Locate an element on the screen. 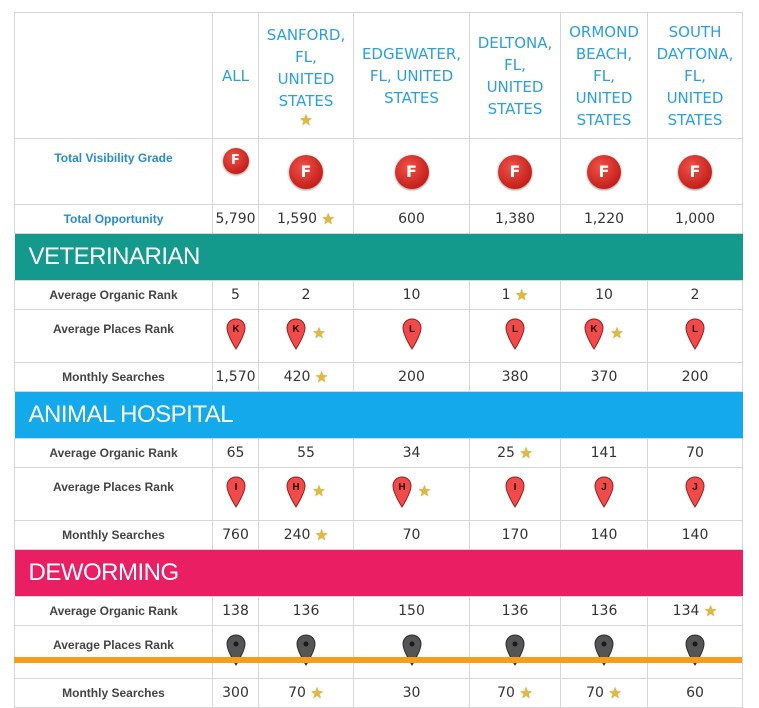 The width and height of the screenshot is (759, 708). total-opportunity-label: Total Opportunity is located at coordinates (113, 219).